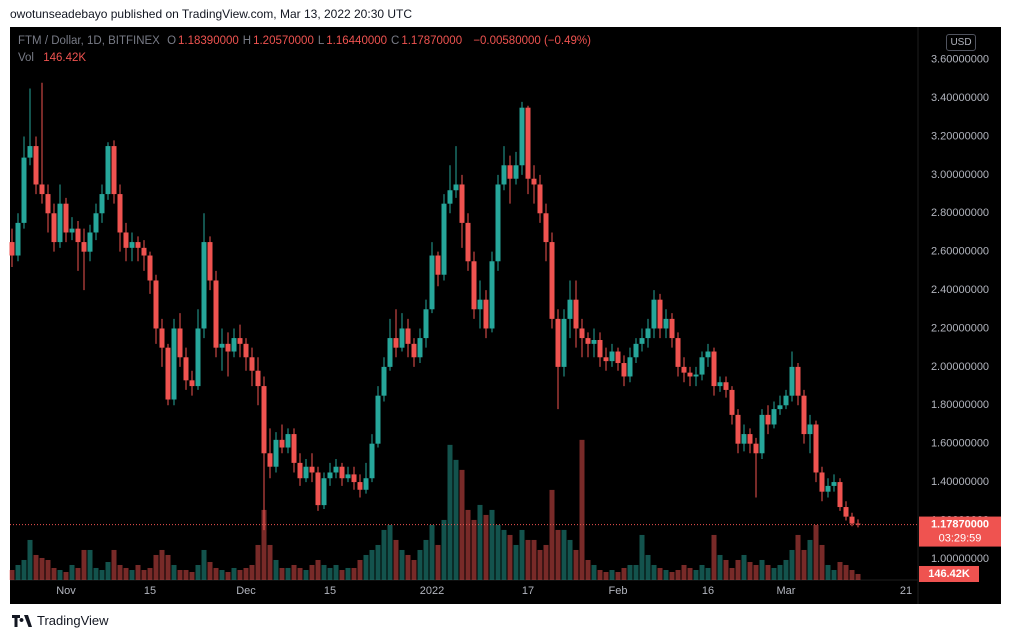 The image size is (1012, 640). Describe the element at coordinates (532, 41) in the screenshot. I see `change: −0.00580000 (−0.49%)` at that location.